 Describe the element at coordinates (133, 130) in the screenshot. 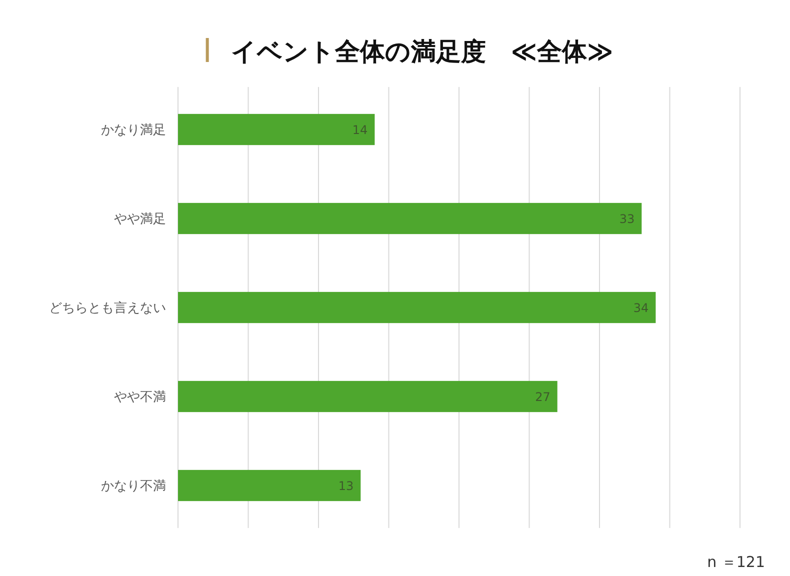

I see `y-tick-label: かなり満足` at that location.